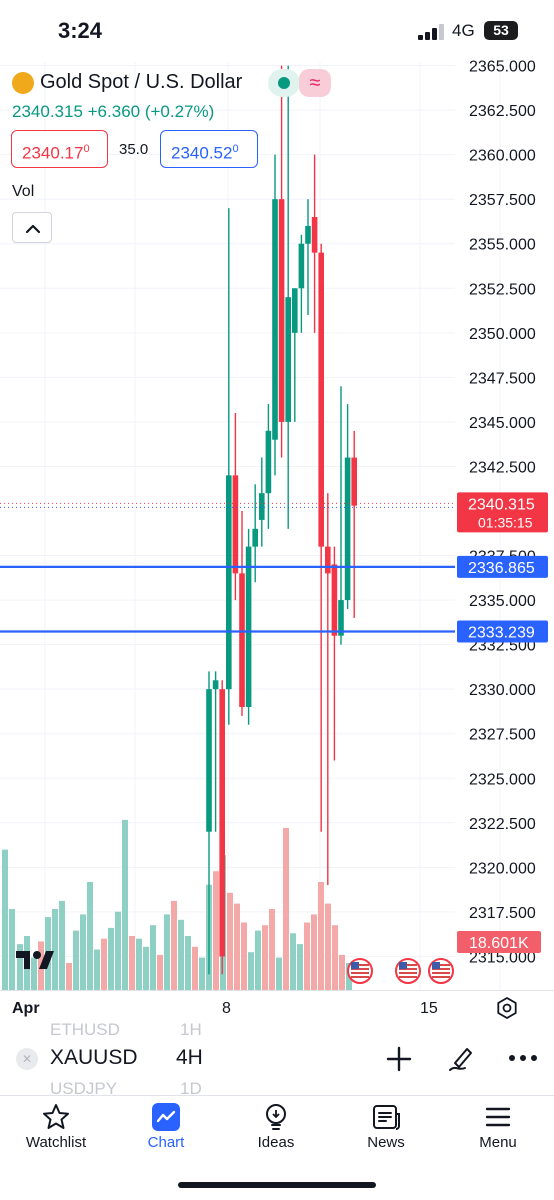  I want to click on time-axis, so click(277, 1008).